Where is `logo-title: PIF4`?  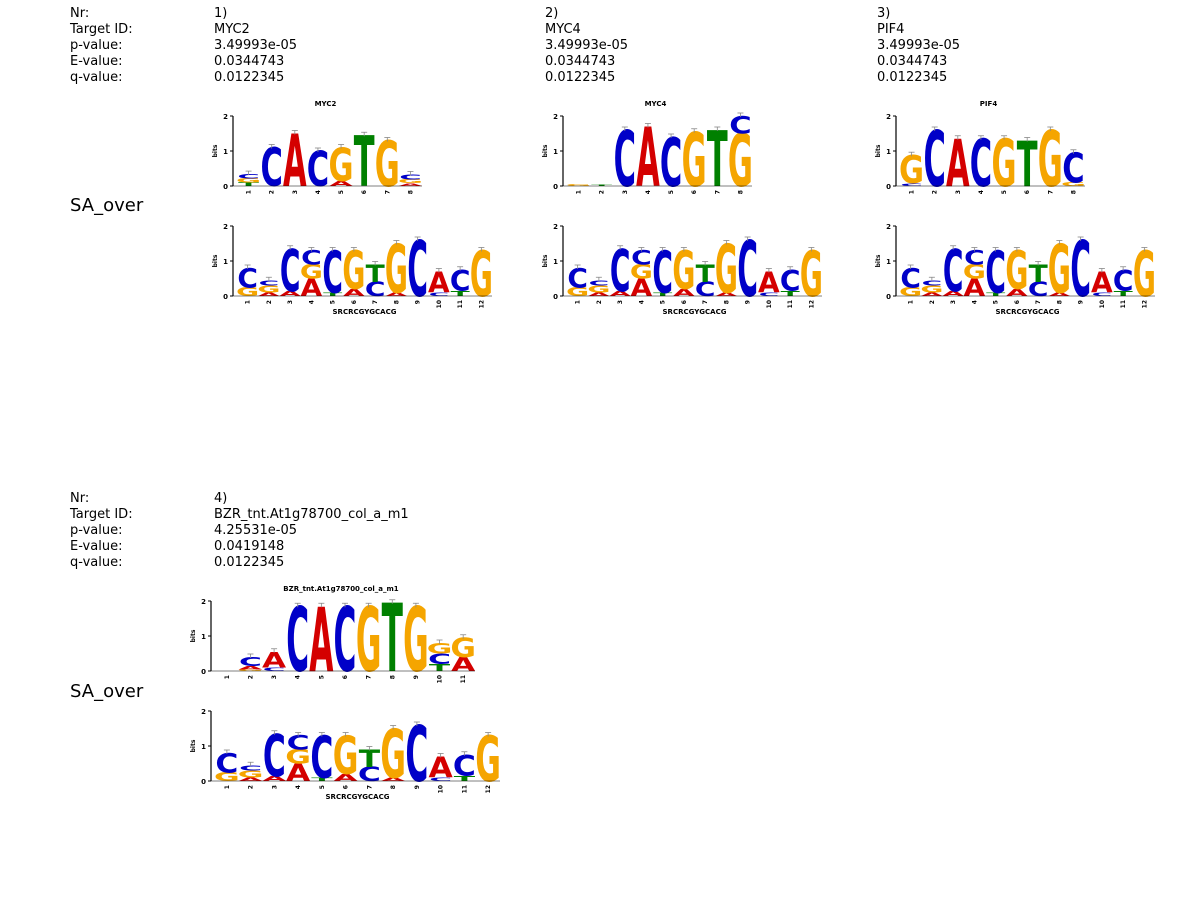
logo-title: PIF4 is located at coordinates (989, 104).